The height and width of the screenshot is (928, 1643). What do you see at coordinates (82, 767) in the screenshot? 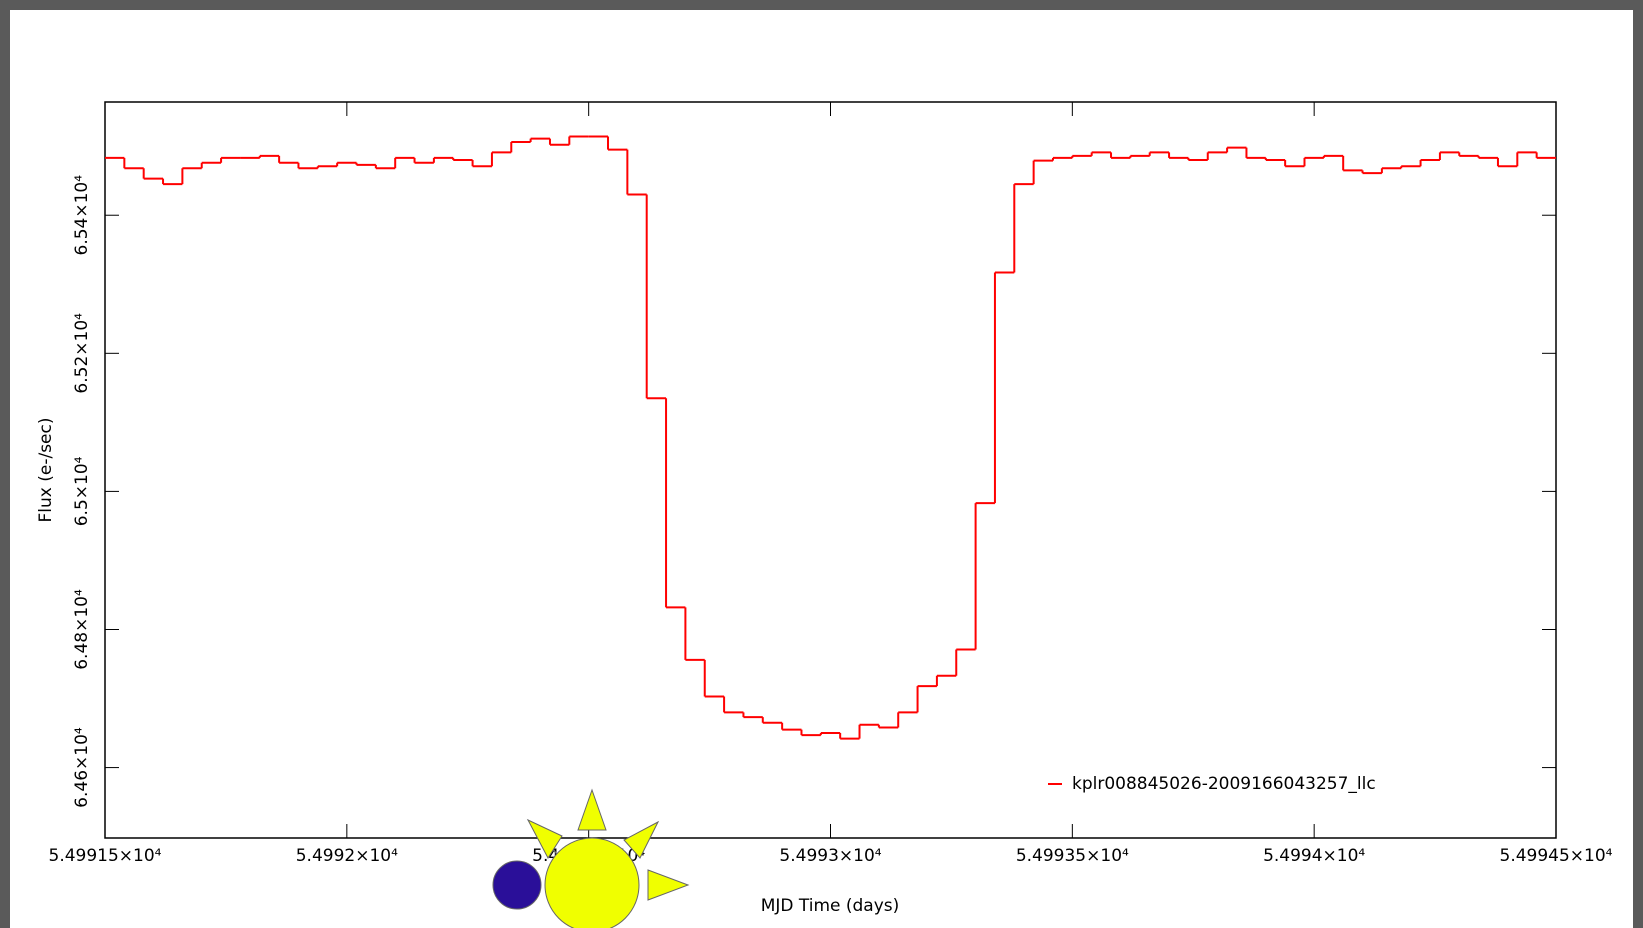
I see `y-tick-label: 6.46×10⁴` at bounding box center [82, 767].